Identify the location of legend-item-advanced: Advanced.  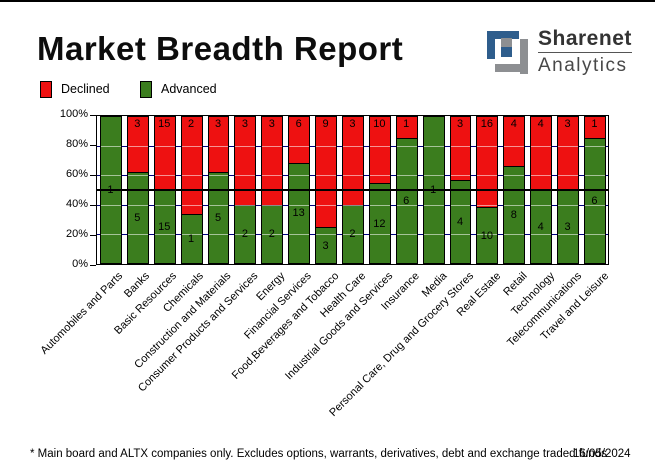
(178, 89).